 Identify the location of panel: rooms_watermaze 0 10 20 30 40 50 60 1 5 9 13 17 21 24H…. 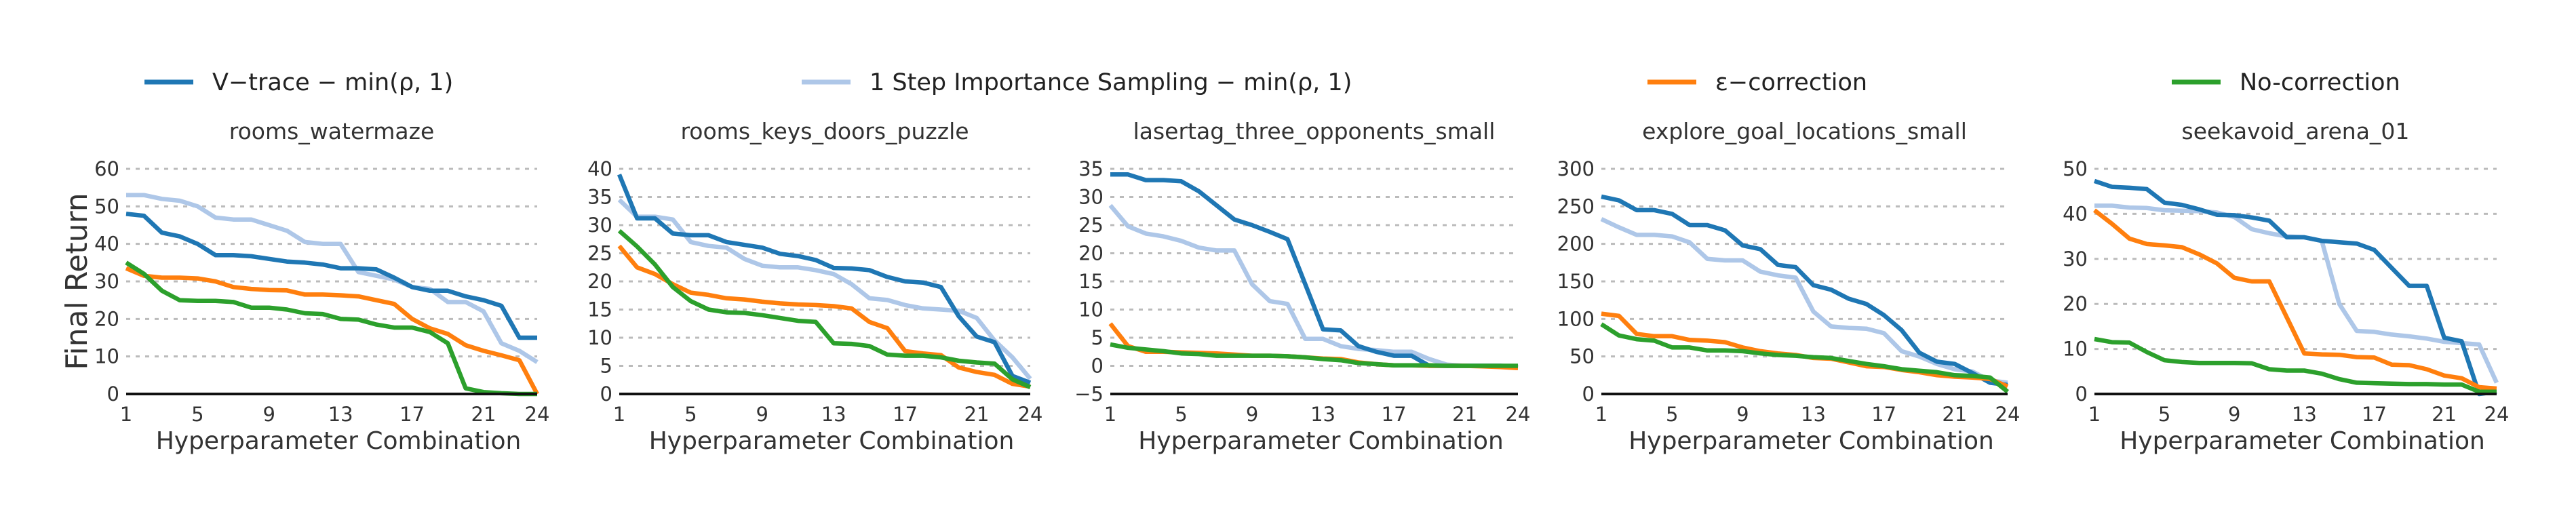
(321, 286).